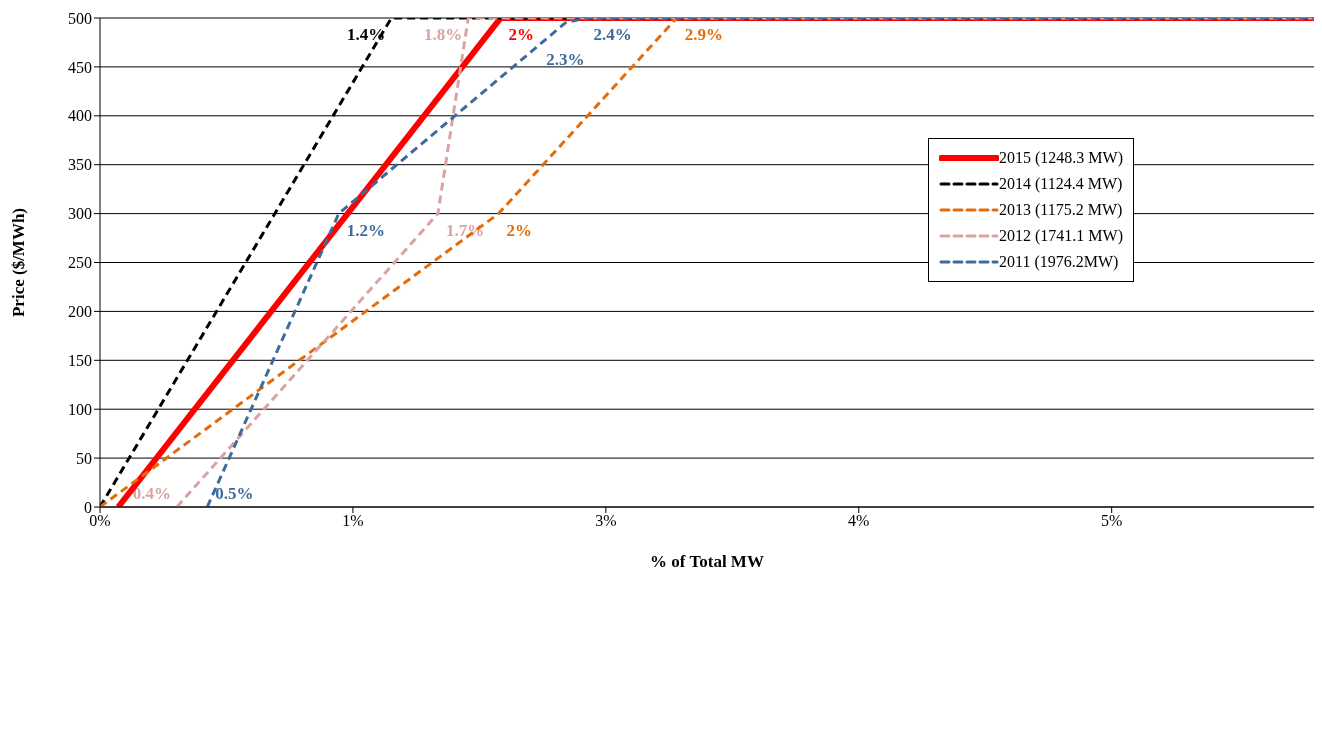 This screenshot has height=729, width=1322. What do you see at coordinates (80, 263) in the screenshot?
I see `y-tick-label: 250` at bounding box center [80, 263].